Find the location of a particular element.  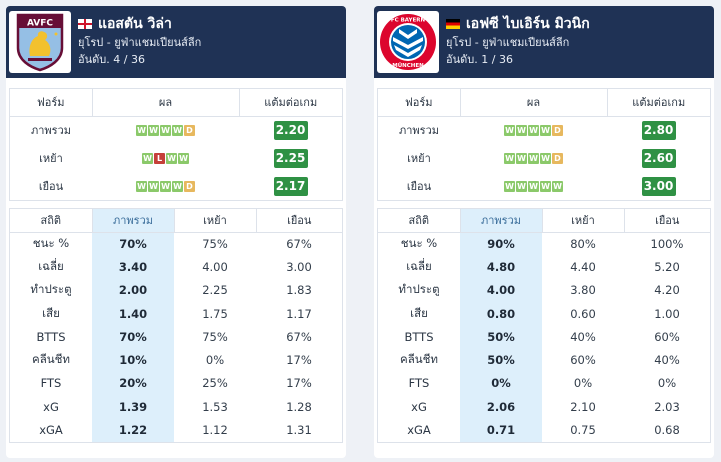

stat-home-value: 2.10 is located at coordinates (583, 406).